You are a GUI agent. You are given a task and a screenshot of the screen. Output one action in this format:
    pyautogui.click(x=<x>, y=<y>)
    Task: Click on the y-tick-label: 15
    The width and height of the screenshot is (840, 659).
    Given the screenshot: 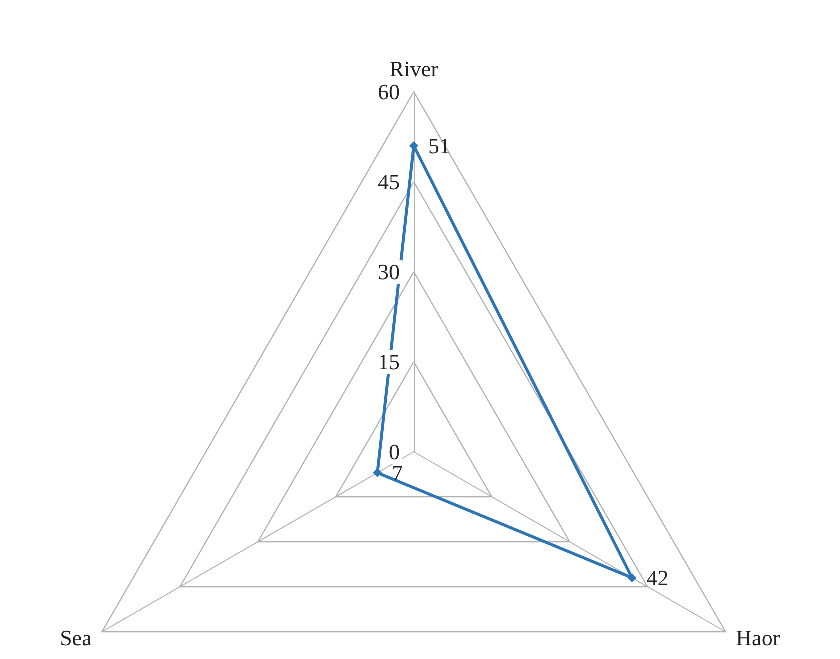 What is the action you would take?
    pyautogui.click(x=389, y=362)
    